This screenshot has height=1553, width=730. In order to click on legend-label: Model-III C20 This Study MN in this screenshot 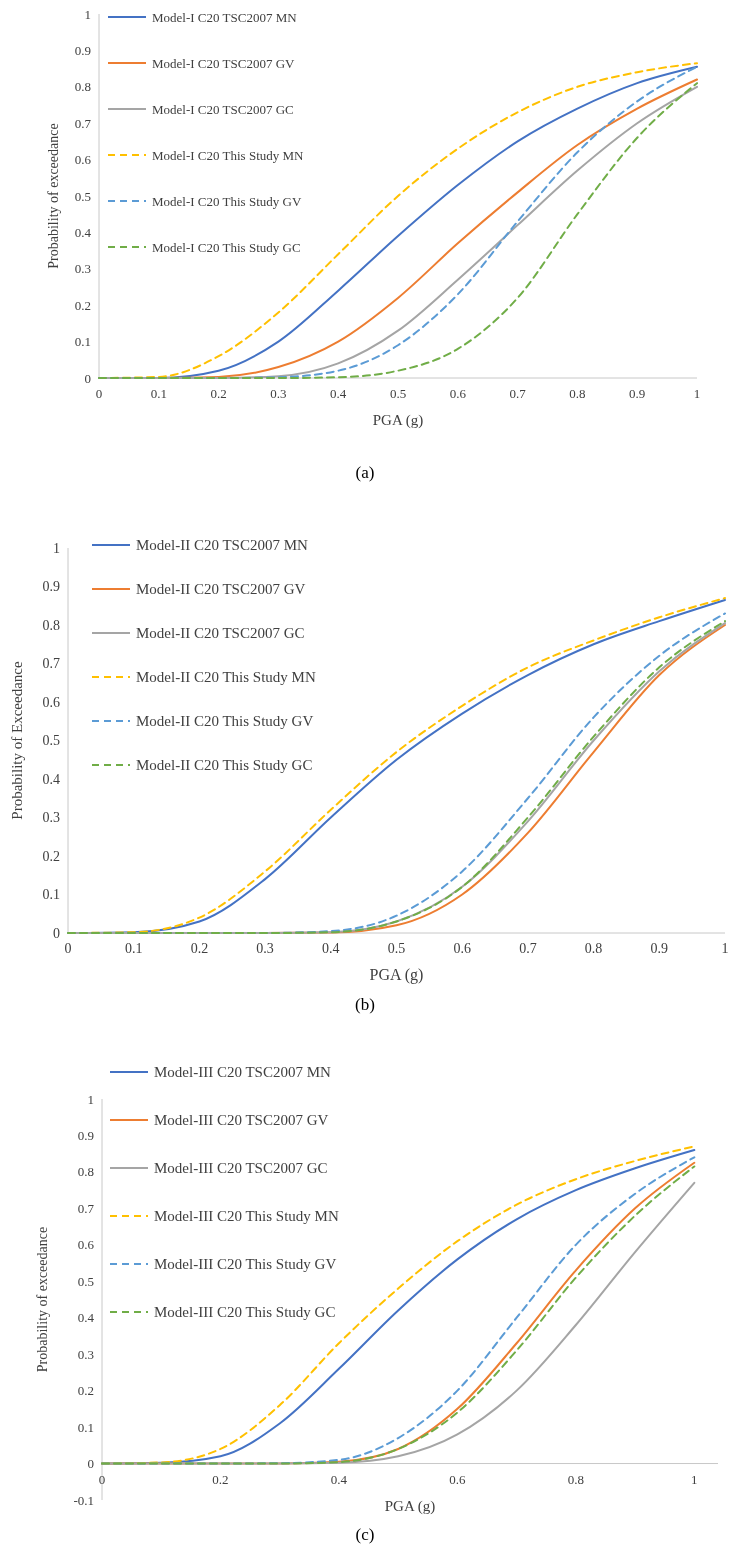, I will do `click(246, 1216)`.